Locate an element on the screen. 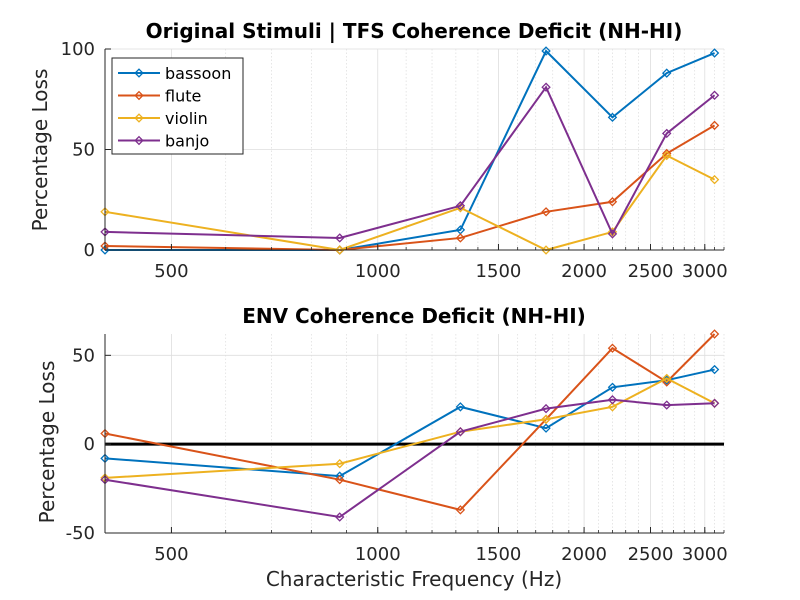  env-y-tick-label: 50 is located at coordinates (83, 355).